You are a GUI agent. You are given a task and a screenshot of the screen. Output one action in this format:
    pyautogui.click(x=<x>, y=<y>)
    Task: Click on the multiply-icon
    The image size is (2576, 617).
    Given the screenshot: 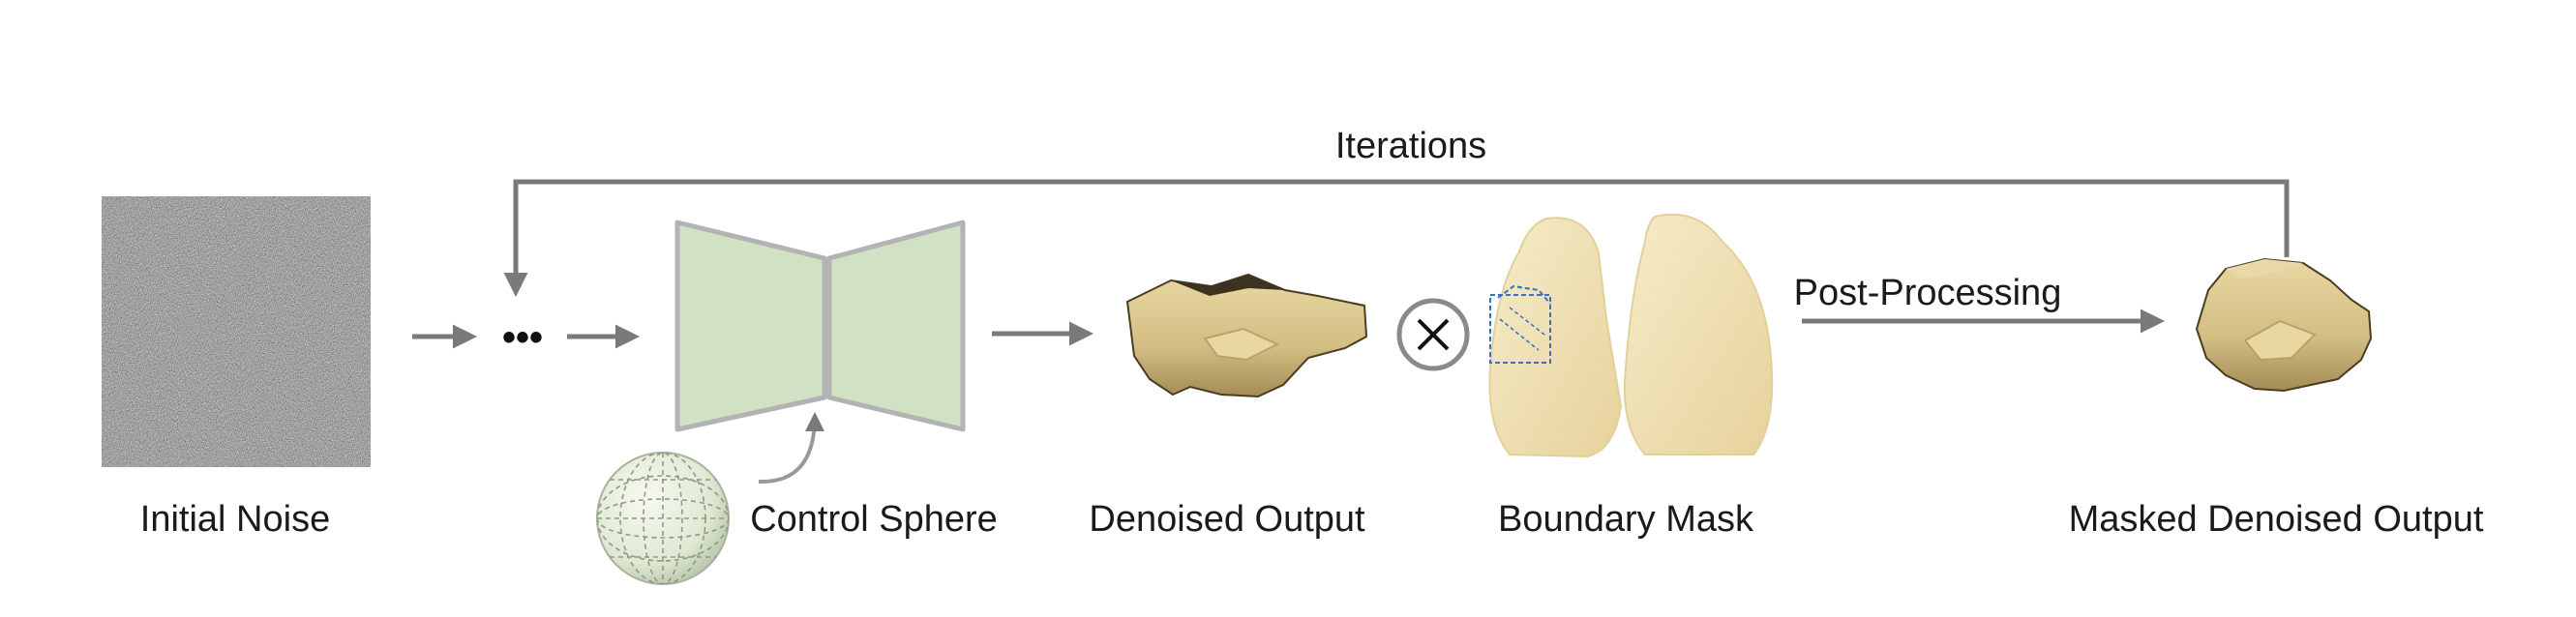 What is the action you would take?
    pyautogui.click(x=1433, y=334)
    